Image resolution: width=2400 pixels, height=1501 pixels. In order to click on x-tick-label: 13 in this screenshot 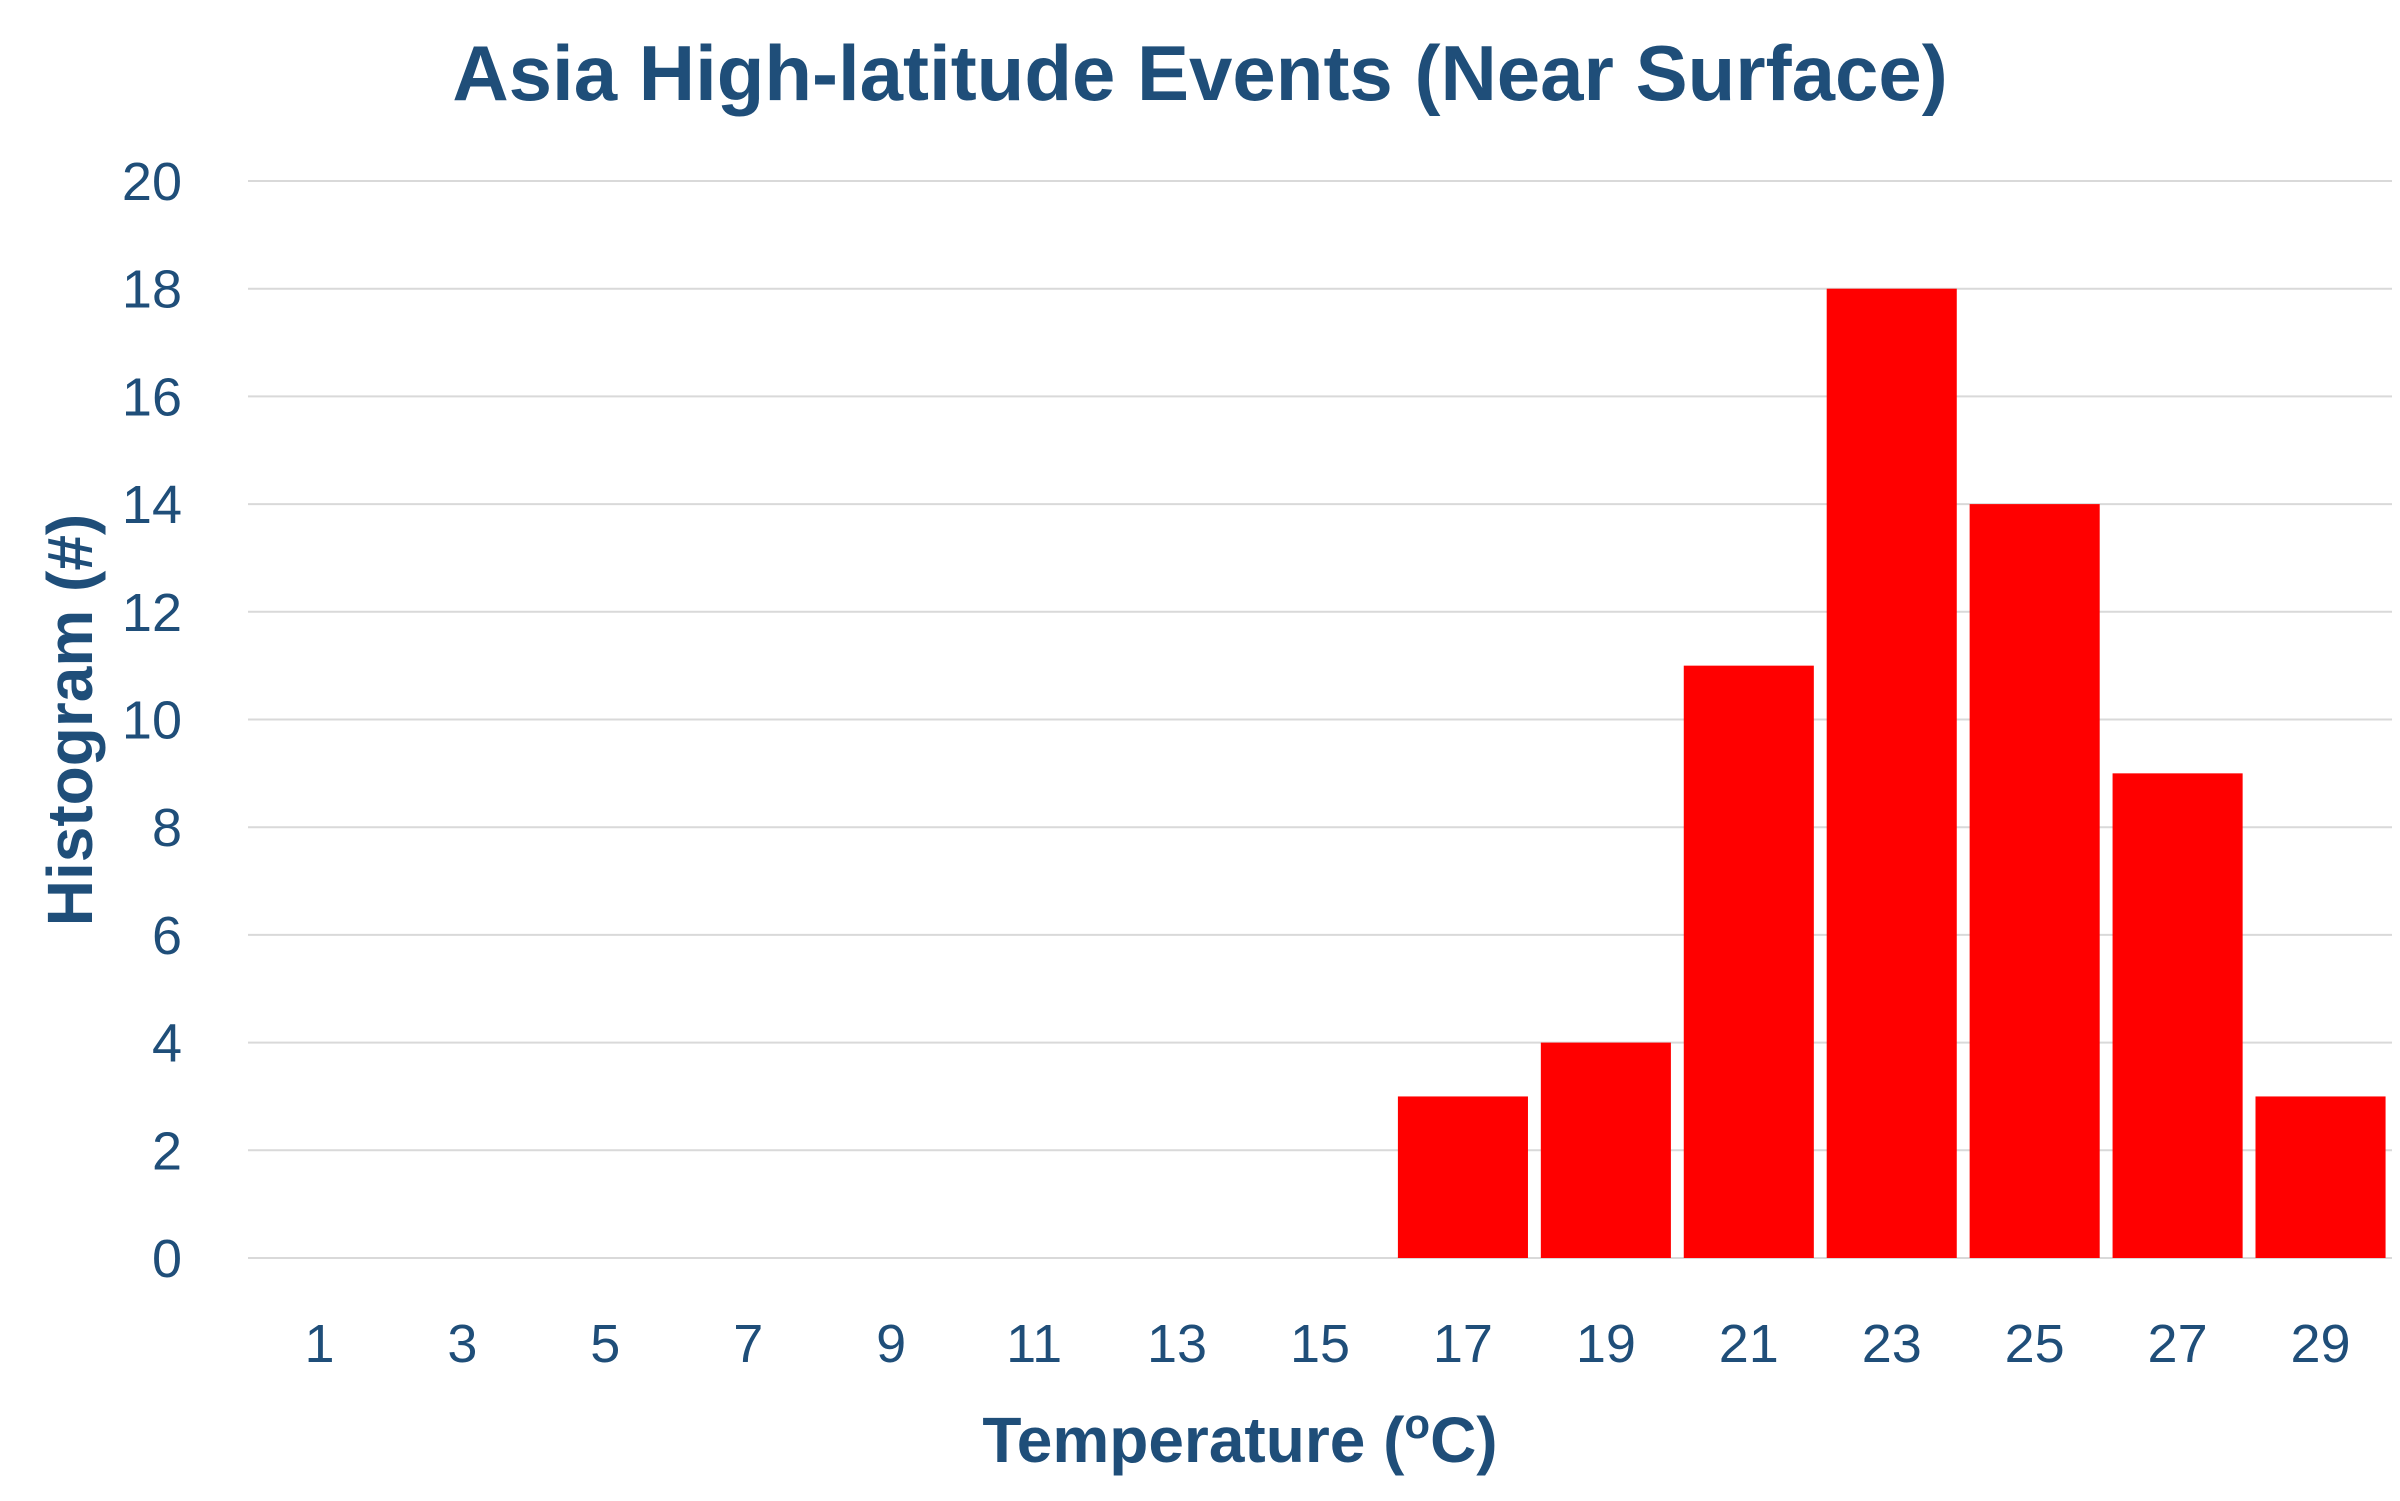, I will do `click(1177, 1344)`.